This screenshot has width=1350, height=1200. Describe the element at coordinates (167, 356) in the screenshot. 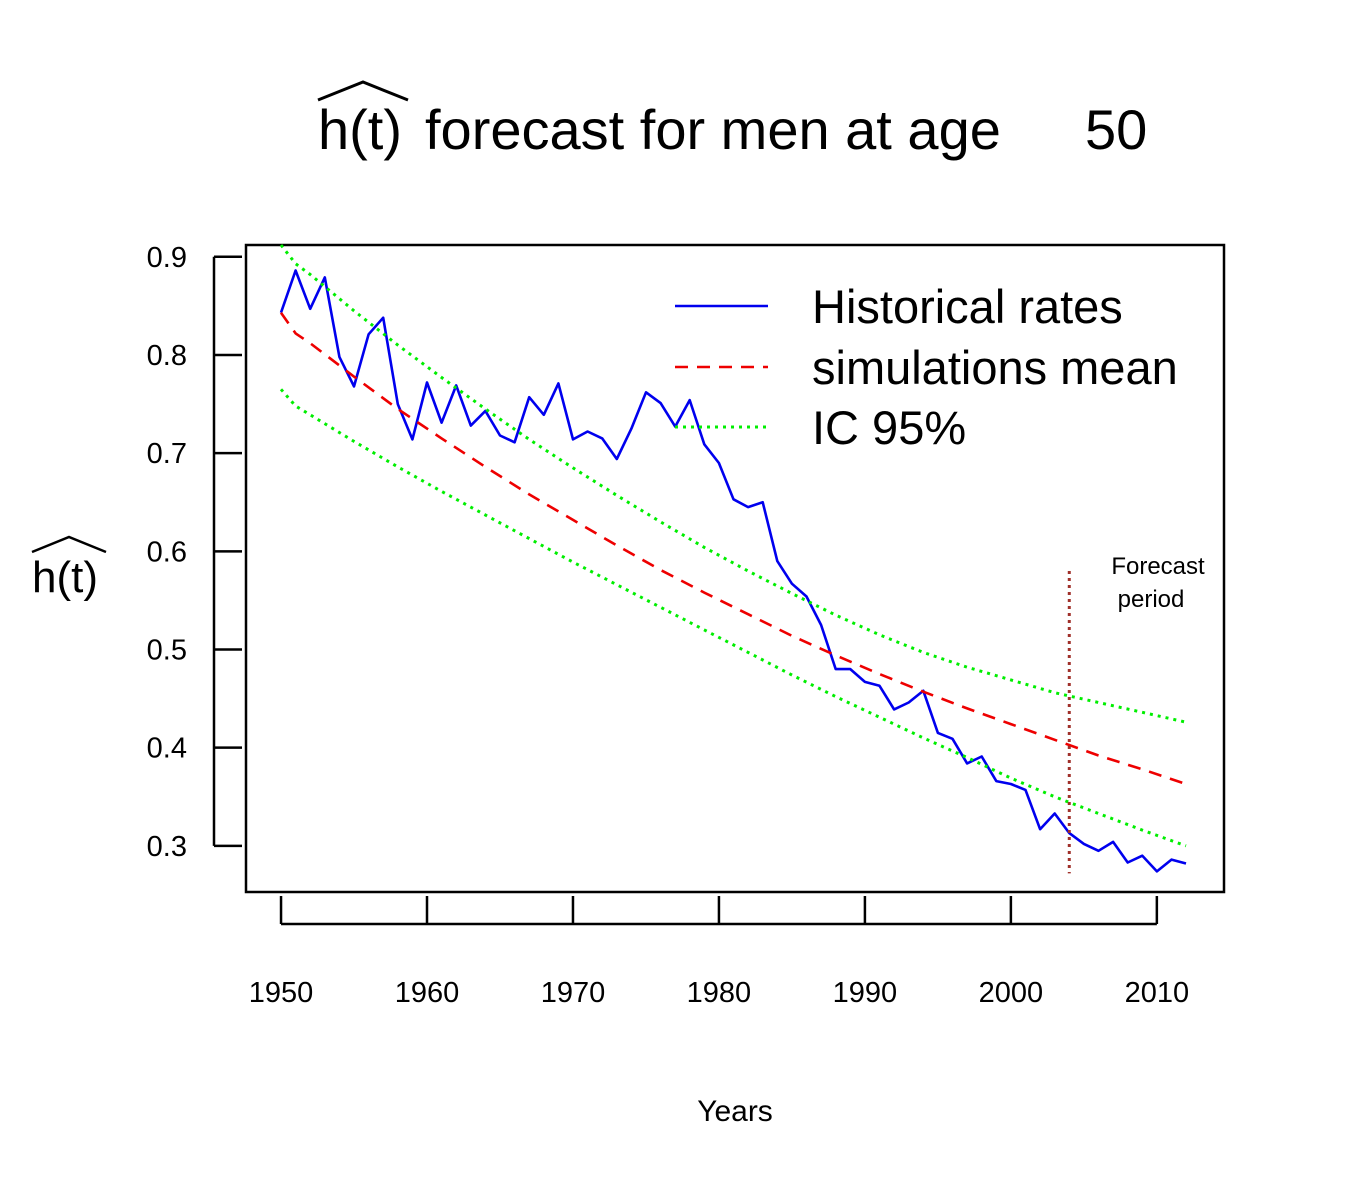

I see `y-tick-label: 0.8` at that location.